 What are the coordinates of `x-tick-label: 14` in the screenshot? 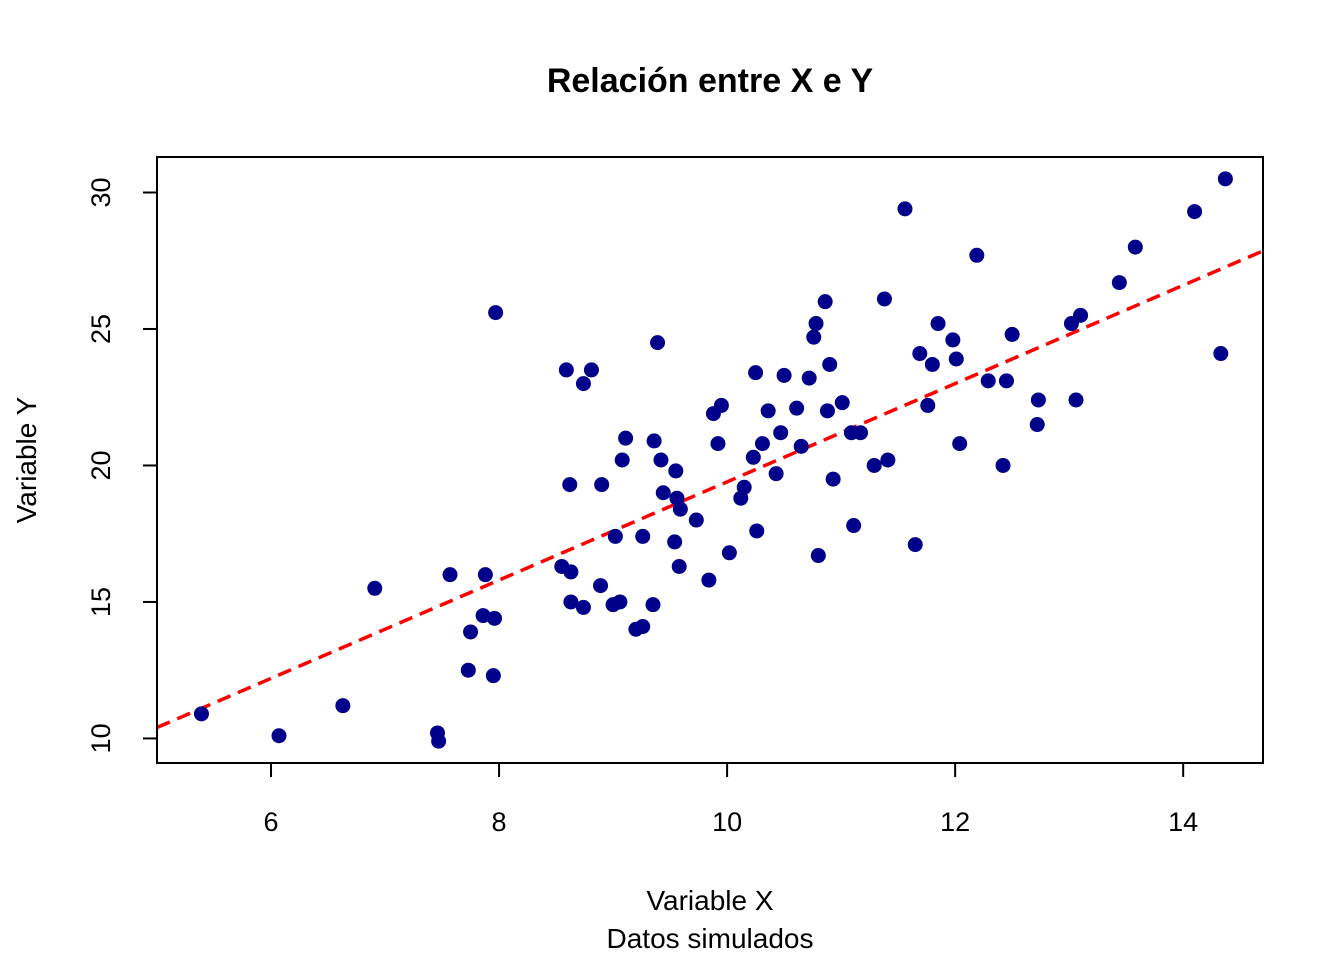 It's located at (1183, 822).